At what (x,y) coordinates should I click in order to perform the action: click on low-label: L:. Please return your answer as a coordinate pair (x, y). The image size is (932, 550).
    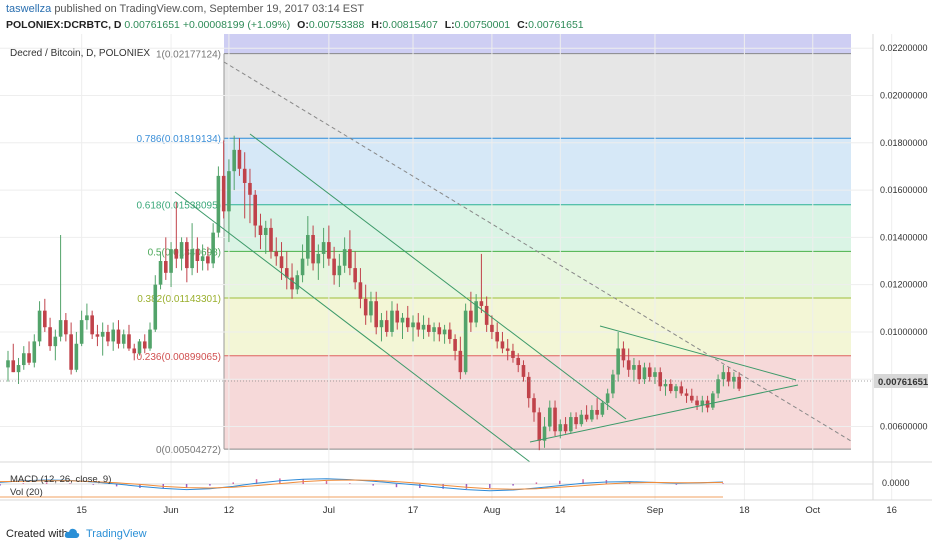
    Looking at the image, I should click on (449, 25).